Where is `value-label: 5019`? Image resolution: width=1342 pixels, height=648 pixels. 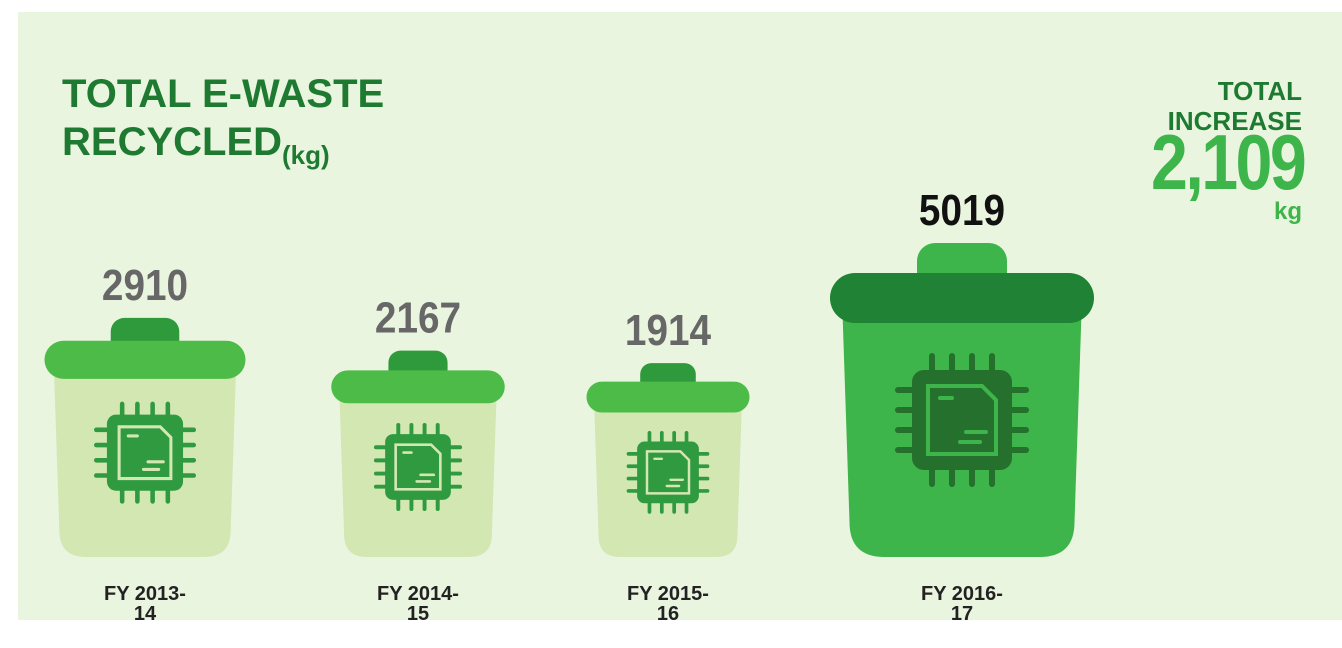 value-label: 5019 is located at coordinates (962, 210).